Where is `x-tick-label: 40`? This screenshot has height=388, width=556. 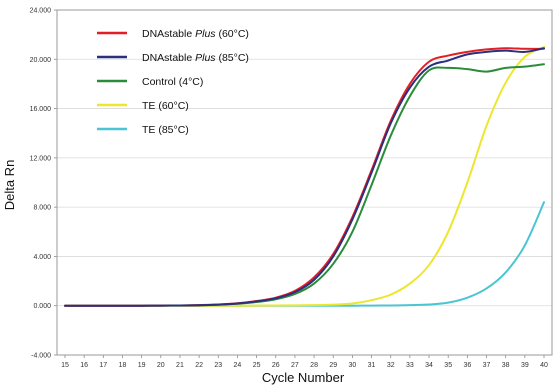 x-tick-label: 40 is located at coordinates (544, 365).